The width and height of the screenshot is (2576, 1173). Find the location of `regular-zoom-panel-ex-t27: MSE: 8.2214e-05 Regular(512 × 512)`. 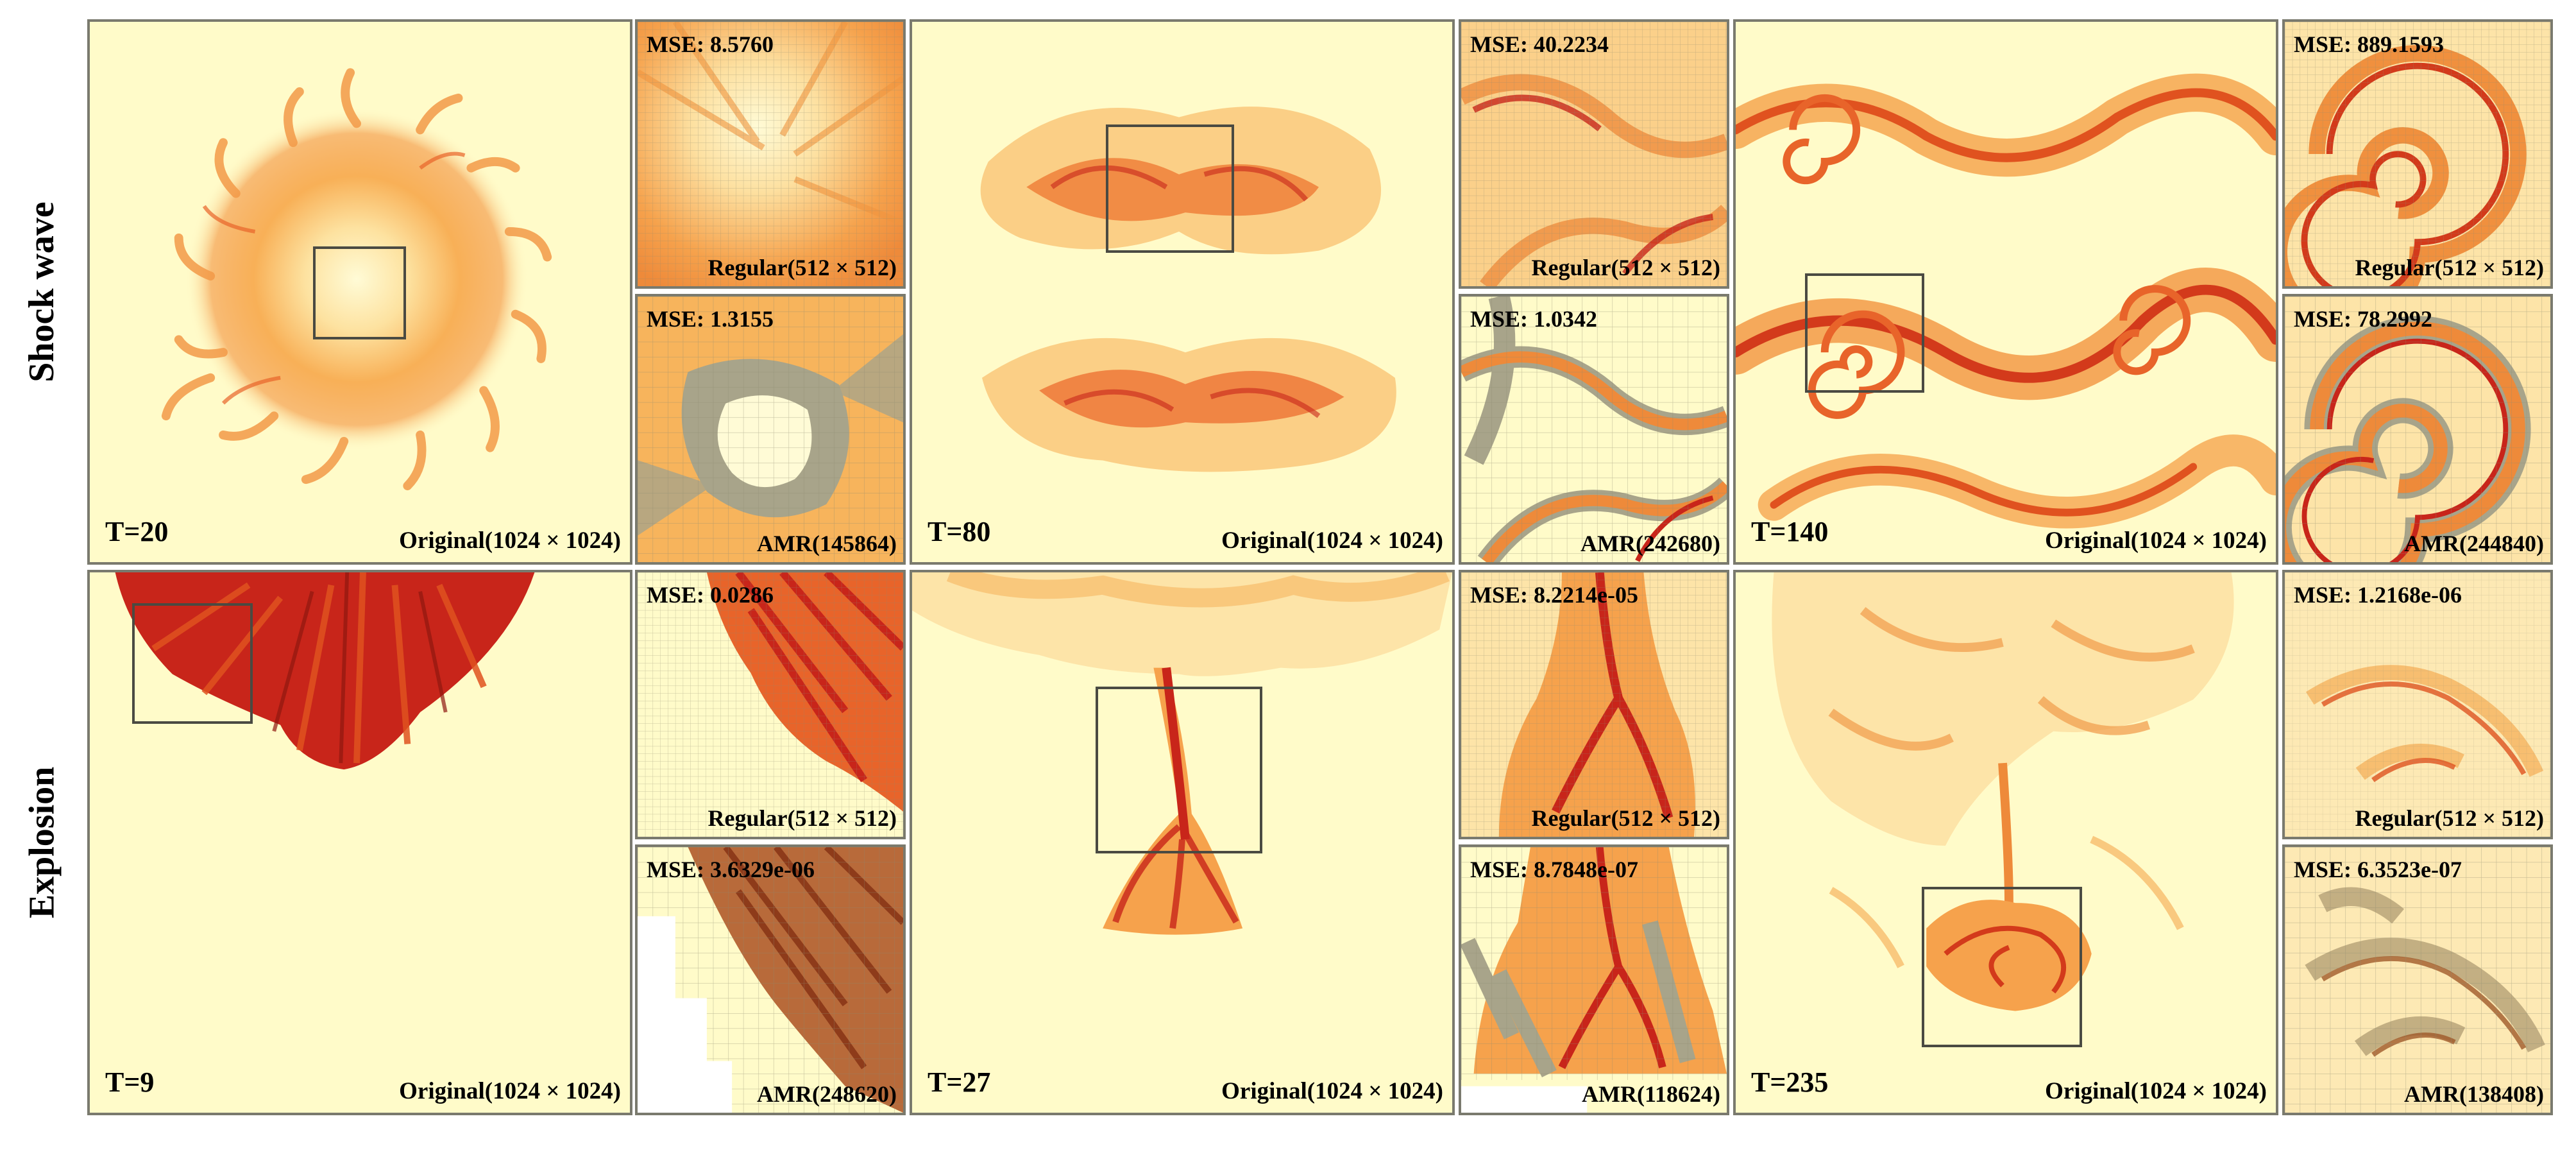

regular-zoom-panel-ex-t27: MSE: 8.2214e-05 Regular(512 × 512) is located at coordinates (1594, 704).